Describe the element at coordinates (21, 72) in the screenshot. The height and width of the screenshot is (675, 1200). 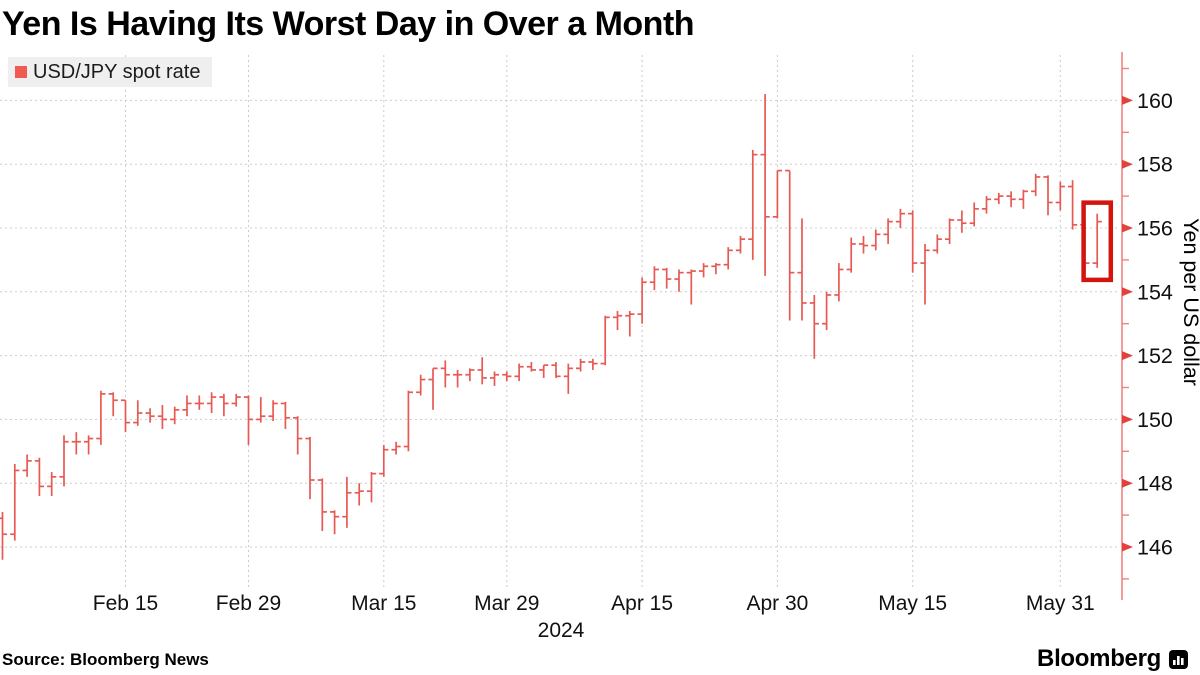
I see `series-swatch-icon` at that location.